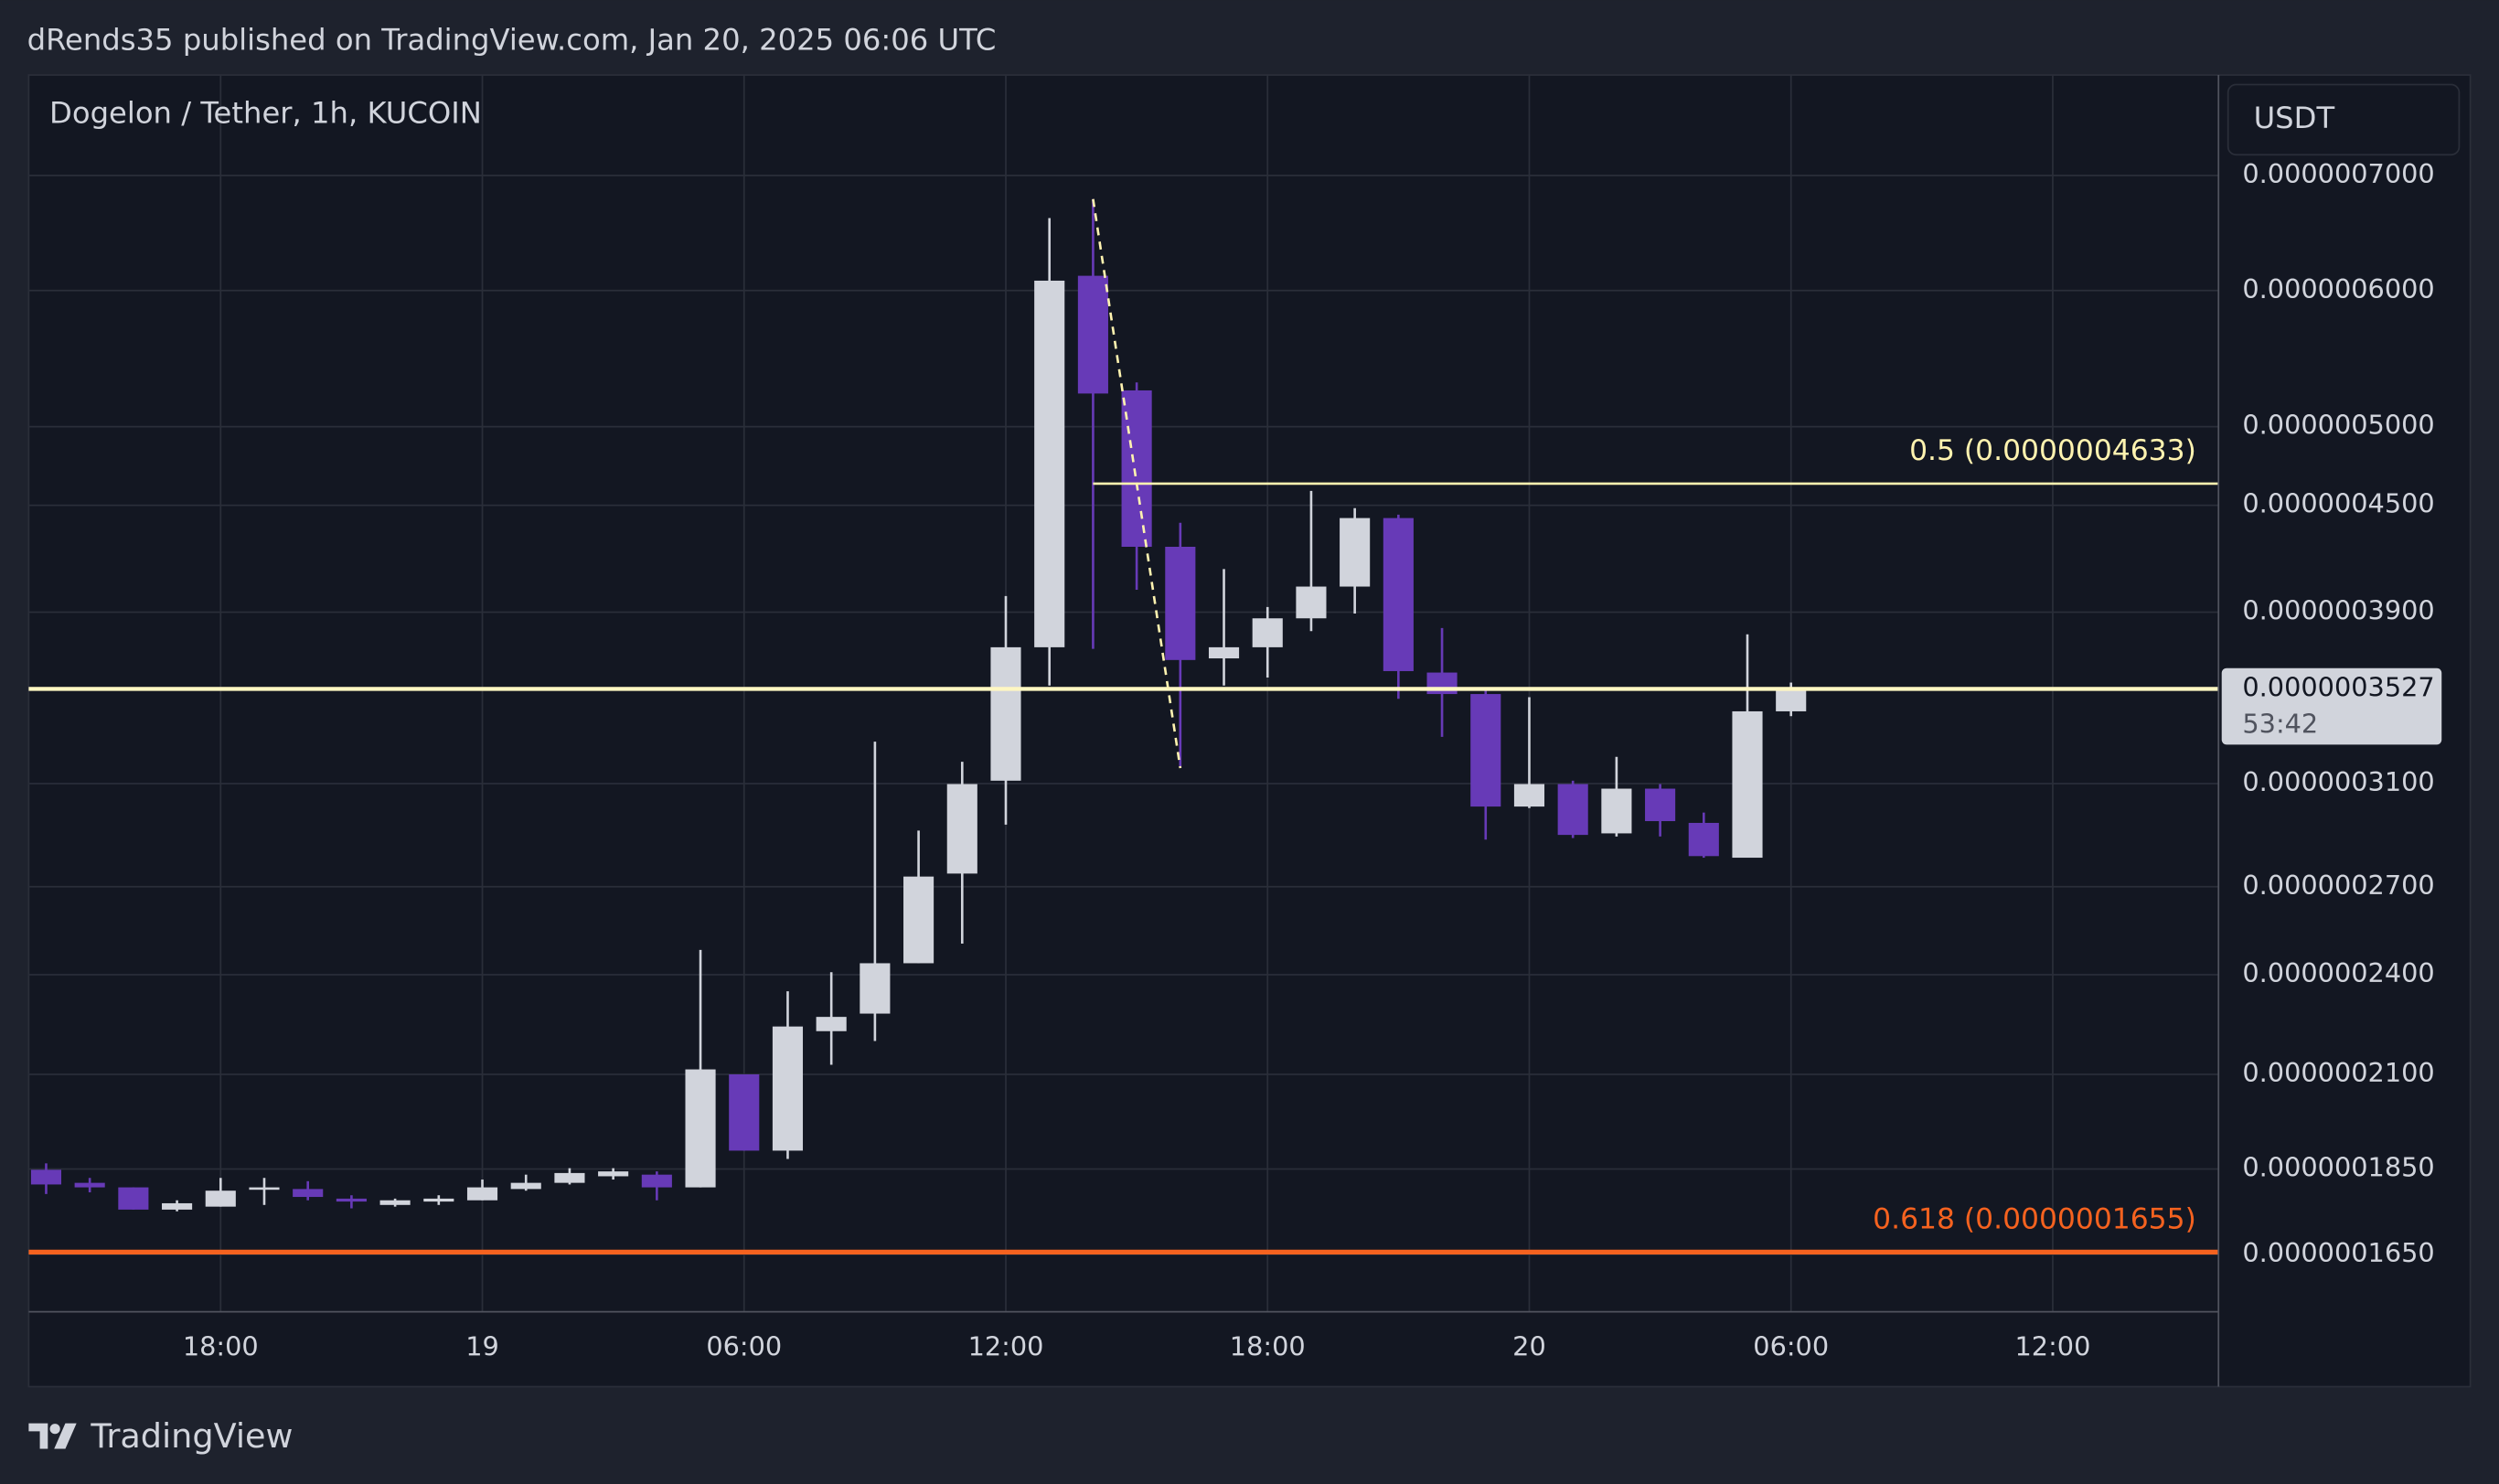 This screenshot has height=1484, width=2499. What do you see at coordinates (2331, 706) in the screenshot?
I see `last-price-box` at bounding box center [2331, 706].